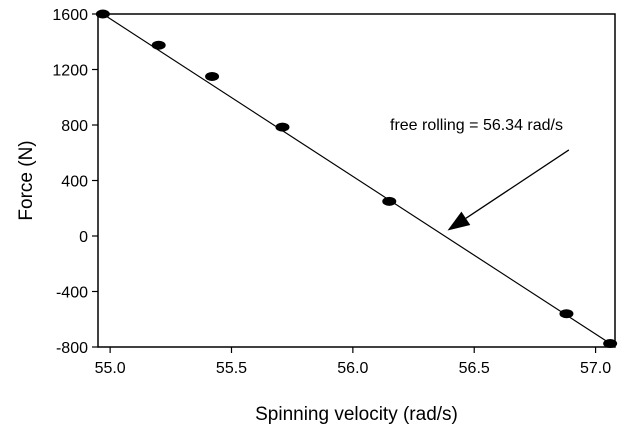  I want to click on y-tick-label: -400, so click(72, 293).